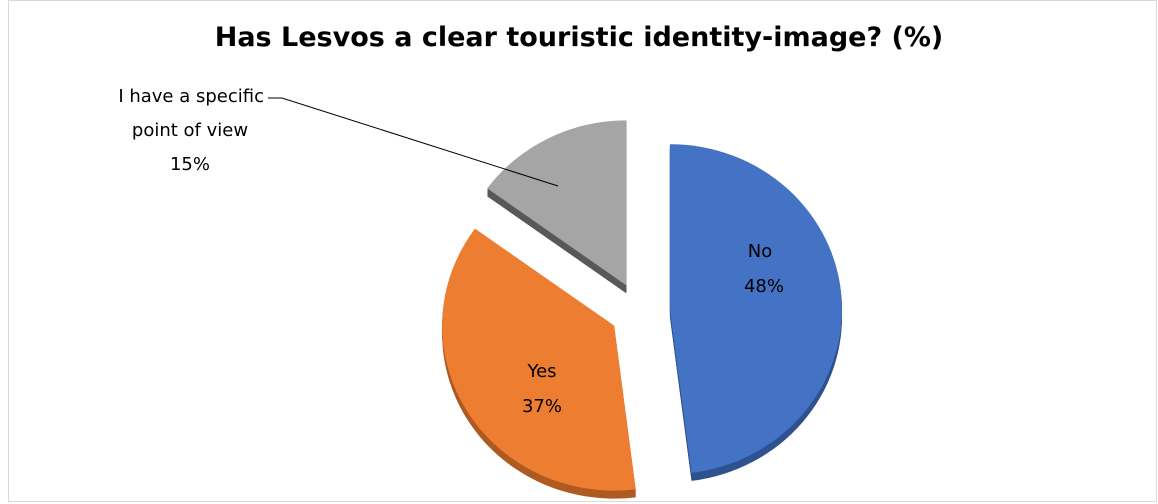 The image size is (1158, 504). What do you see at coordinates (191, 96) in the screenshot?
I see `external-label-line-1: I have a specific` at bounding box center [191, 96].